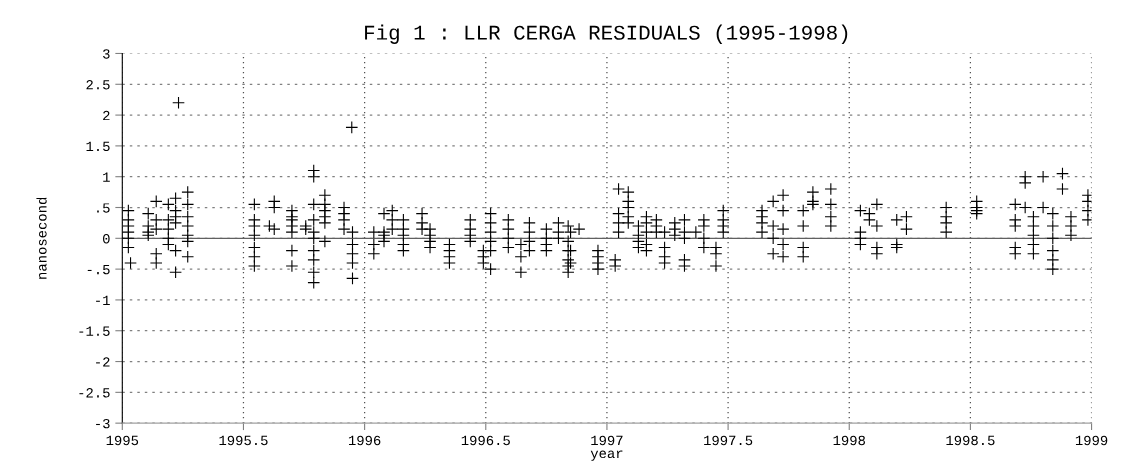  What do you see at coordinates (606, 34) in the screenshot?
I see `chart-title: Fig 1 : LLR CERGA RESIDUALS (1995-1998)` at bounding box center [606, 34].